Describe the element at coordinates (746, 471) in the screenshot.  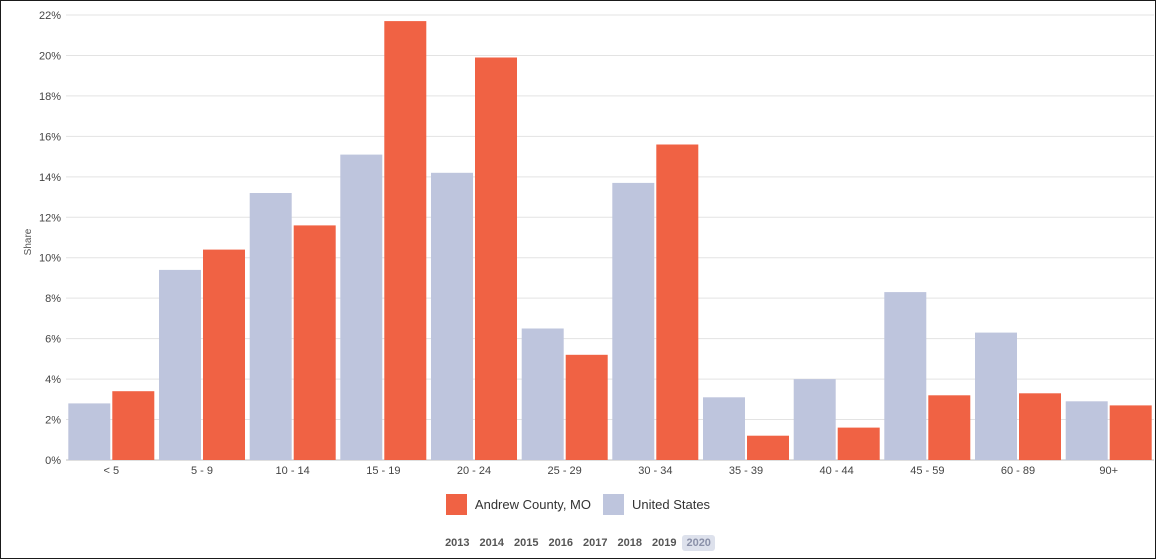
I see `x-tick-label: 35 - 39` at that location.